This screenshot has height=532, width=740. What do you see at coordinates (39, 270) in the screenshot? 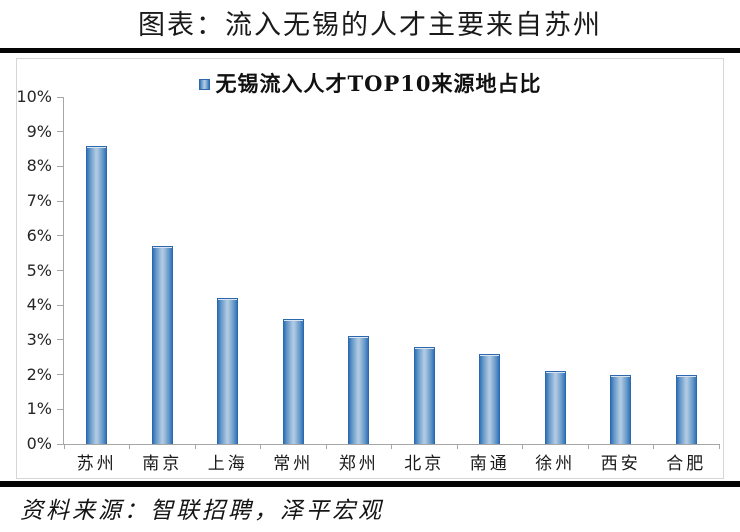
I see `y-axis-label: 5%` at bounding box center [39, 270].